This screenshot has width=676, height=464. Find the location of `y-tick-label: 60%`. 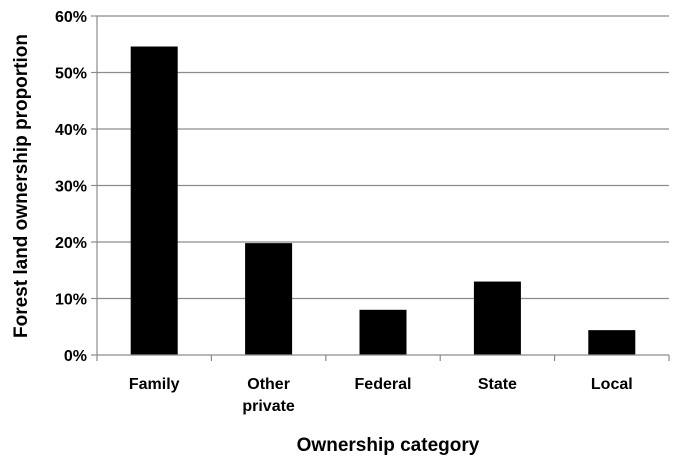

y-tick-label: 60% is located at coordinates (71, 17).